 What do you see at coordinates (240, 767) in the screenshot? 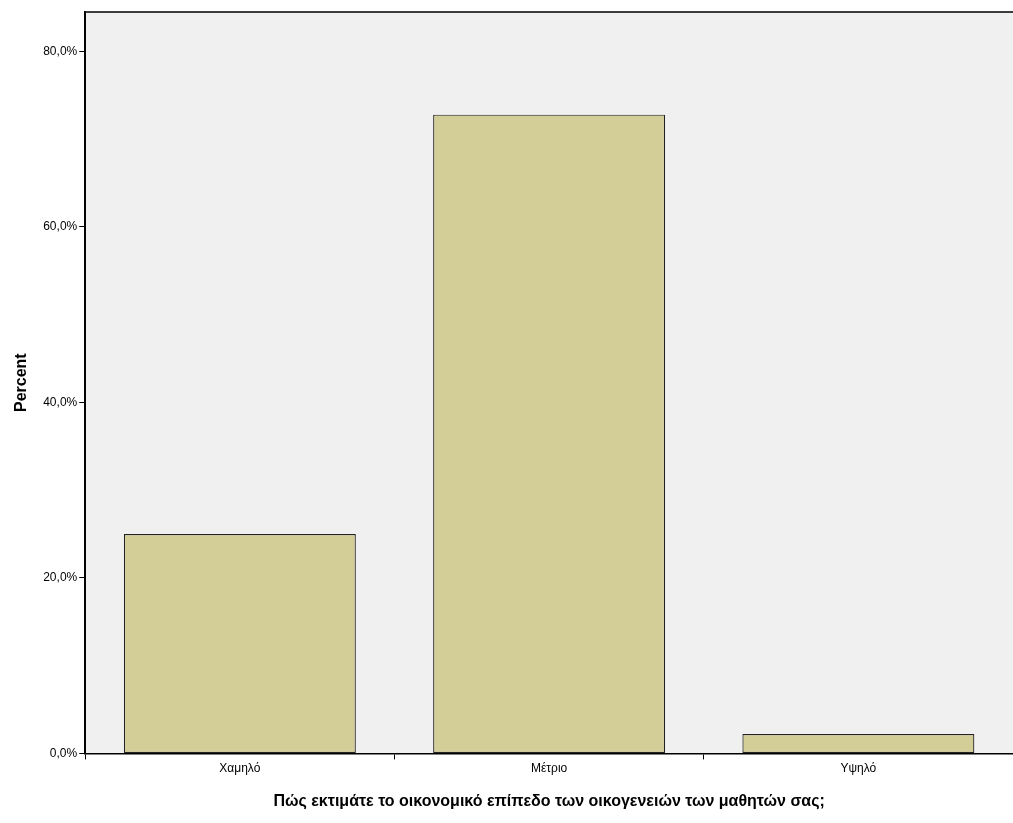
I see `x-tick-label: Χαμηλό` at bounding box center [240, 767].